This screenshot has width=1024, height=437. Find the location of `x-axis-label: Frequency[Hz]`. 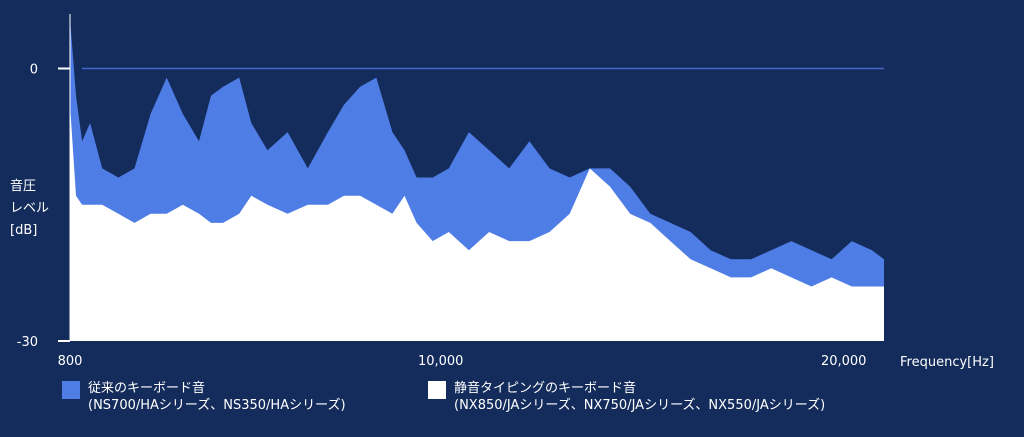

x-axis-label: Frequency[Hz] is located at coordinates (947, 362).